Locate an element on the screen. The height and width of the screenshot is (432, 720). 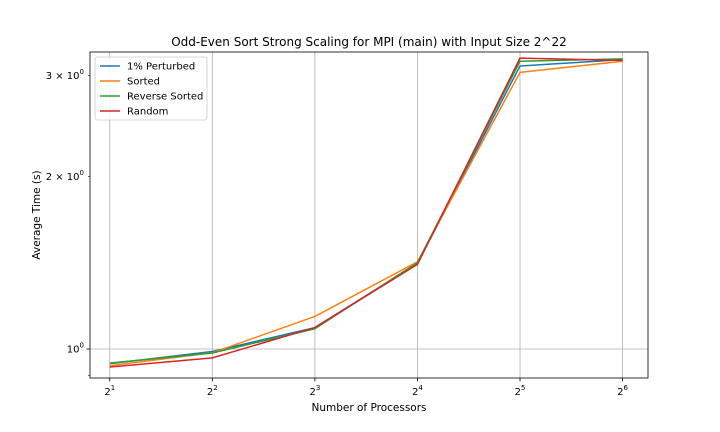
x-tick-label: 25 is located at coordinates (520, 391).